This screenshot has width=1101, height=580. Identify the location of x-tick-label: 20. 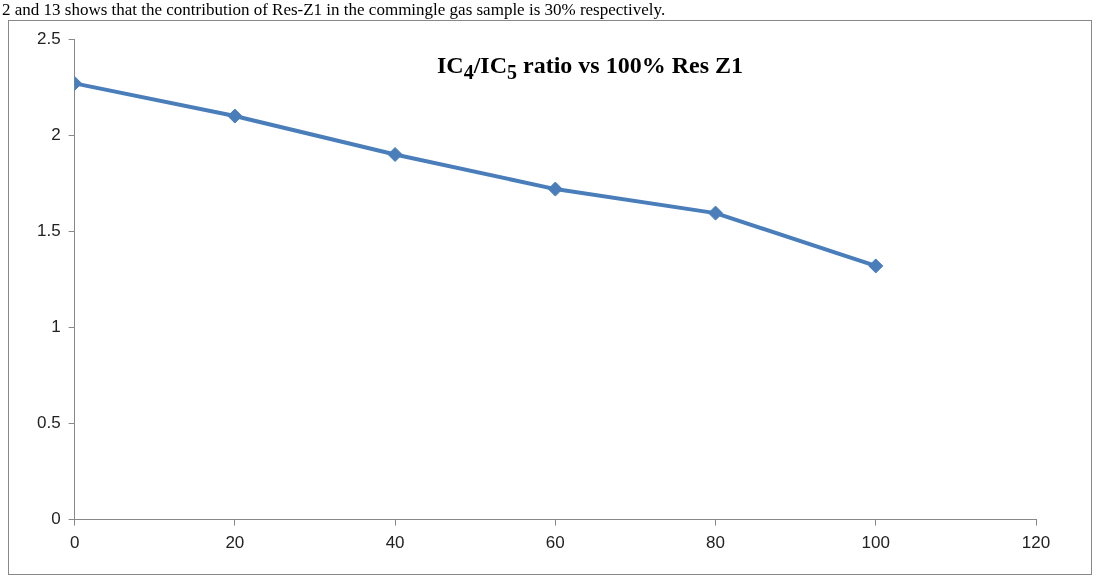
(235, 543).